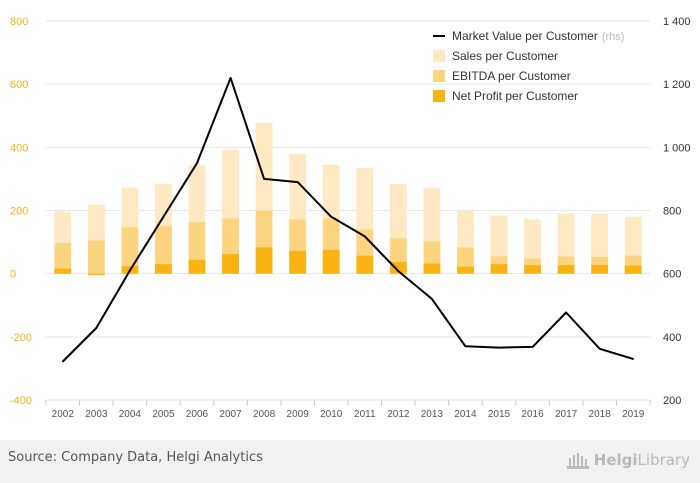 Image resolution: width=700 pixels, height=483 pixels. What do you see at coordinates (264, 414) in the screenshot?
I see `x-tick-label: 2008` at bounding box center [264, 414].